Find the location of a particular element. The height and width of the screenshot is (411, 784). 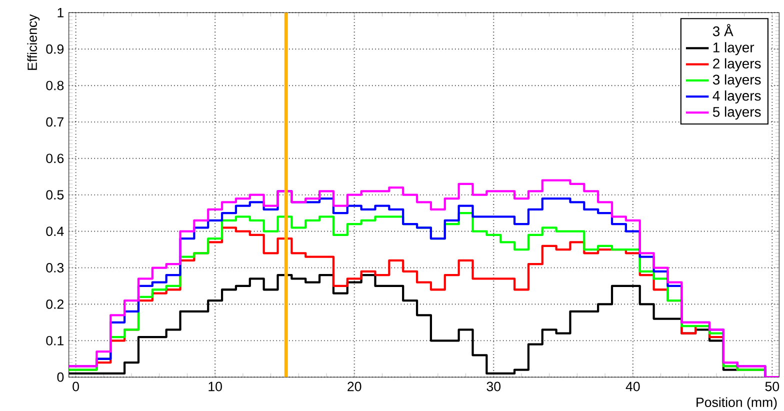

legend-label: 2 layers is located at coordinates (737, 65).